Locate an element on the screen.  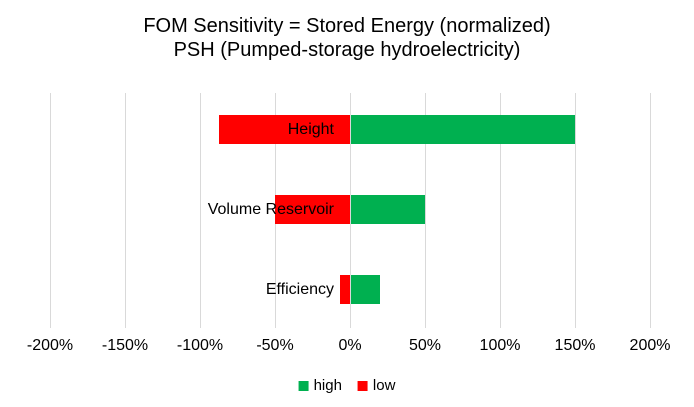
chart-title-line2: PSH (Pumped-storage hydroelectricity) is located at coordinates (347, 50).